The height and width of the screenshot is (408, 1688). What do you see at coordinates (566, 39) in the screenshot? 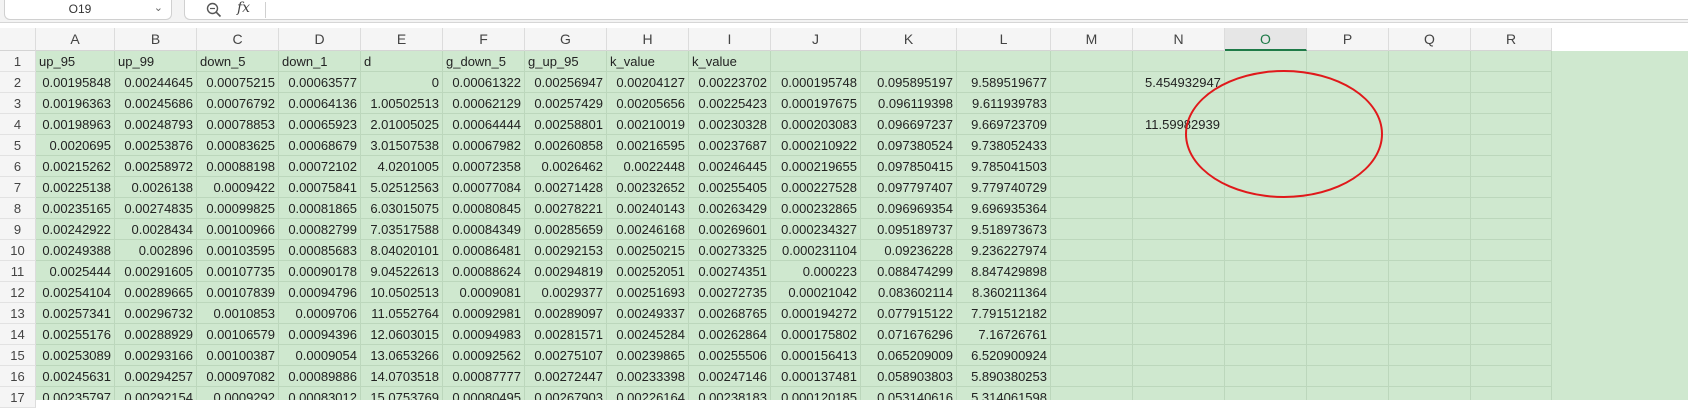
I see `column-header-G: G` at bounding box center [566, 39].